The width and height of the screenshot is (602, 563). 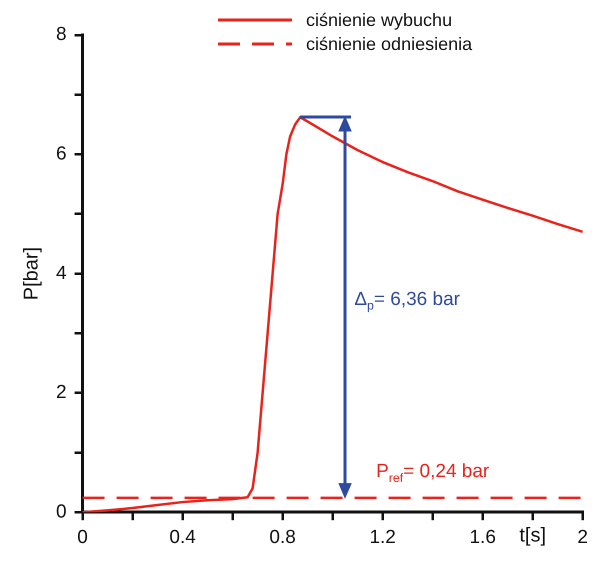 What do you see at coordinates (61, 393) in the screenshot?
I see `y-tick-label: 2` at bounding box center [61, 393].